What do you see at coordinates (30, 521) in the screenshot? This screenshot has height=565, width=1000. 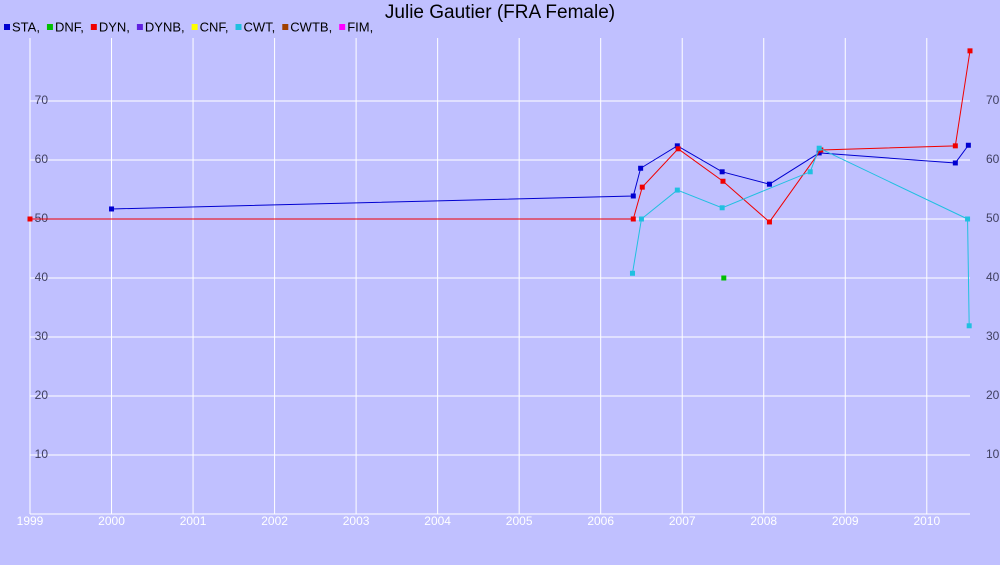 I see `x-tick-label: 1999` at bounding box center [30, 521].